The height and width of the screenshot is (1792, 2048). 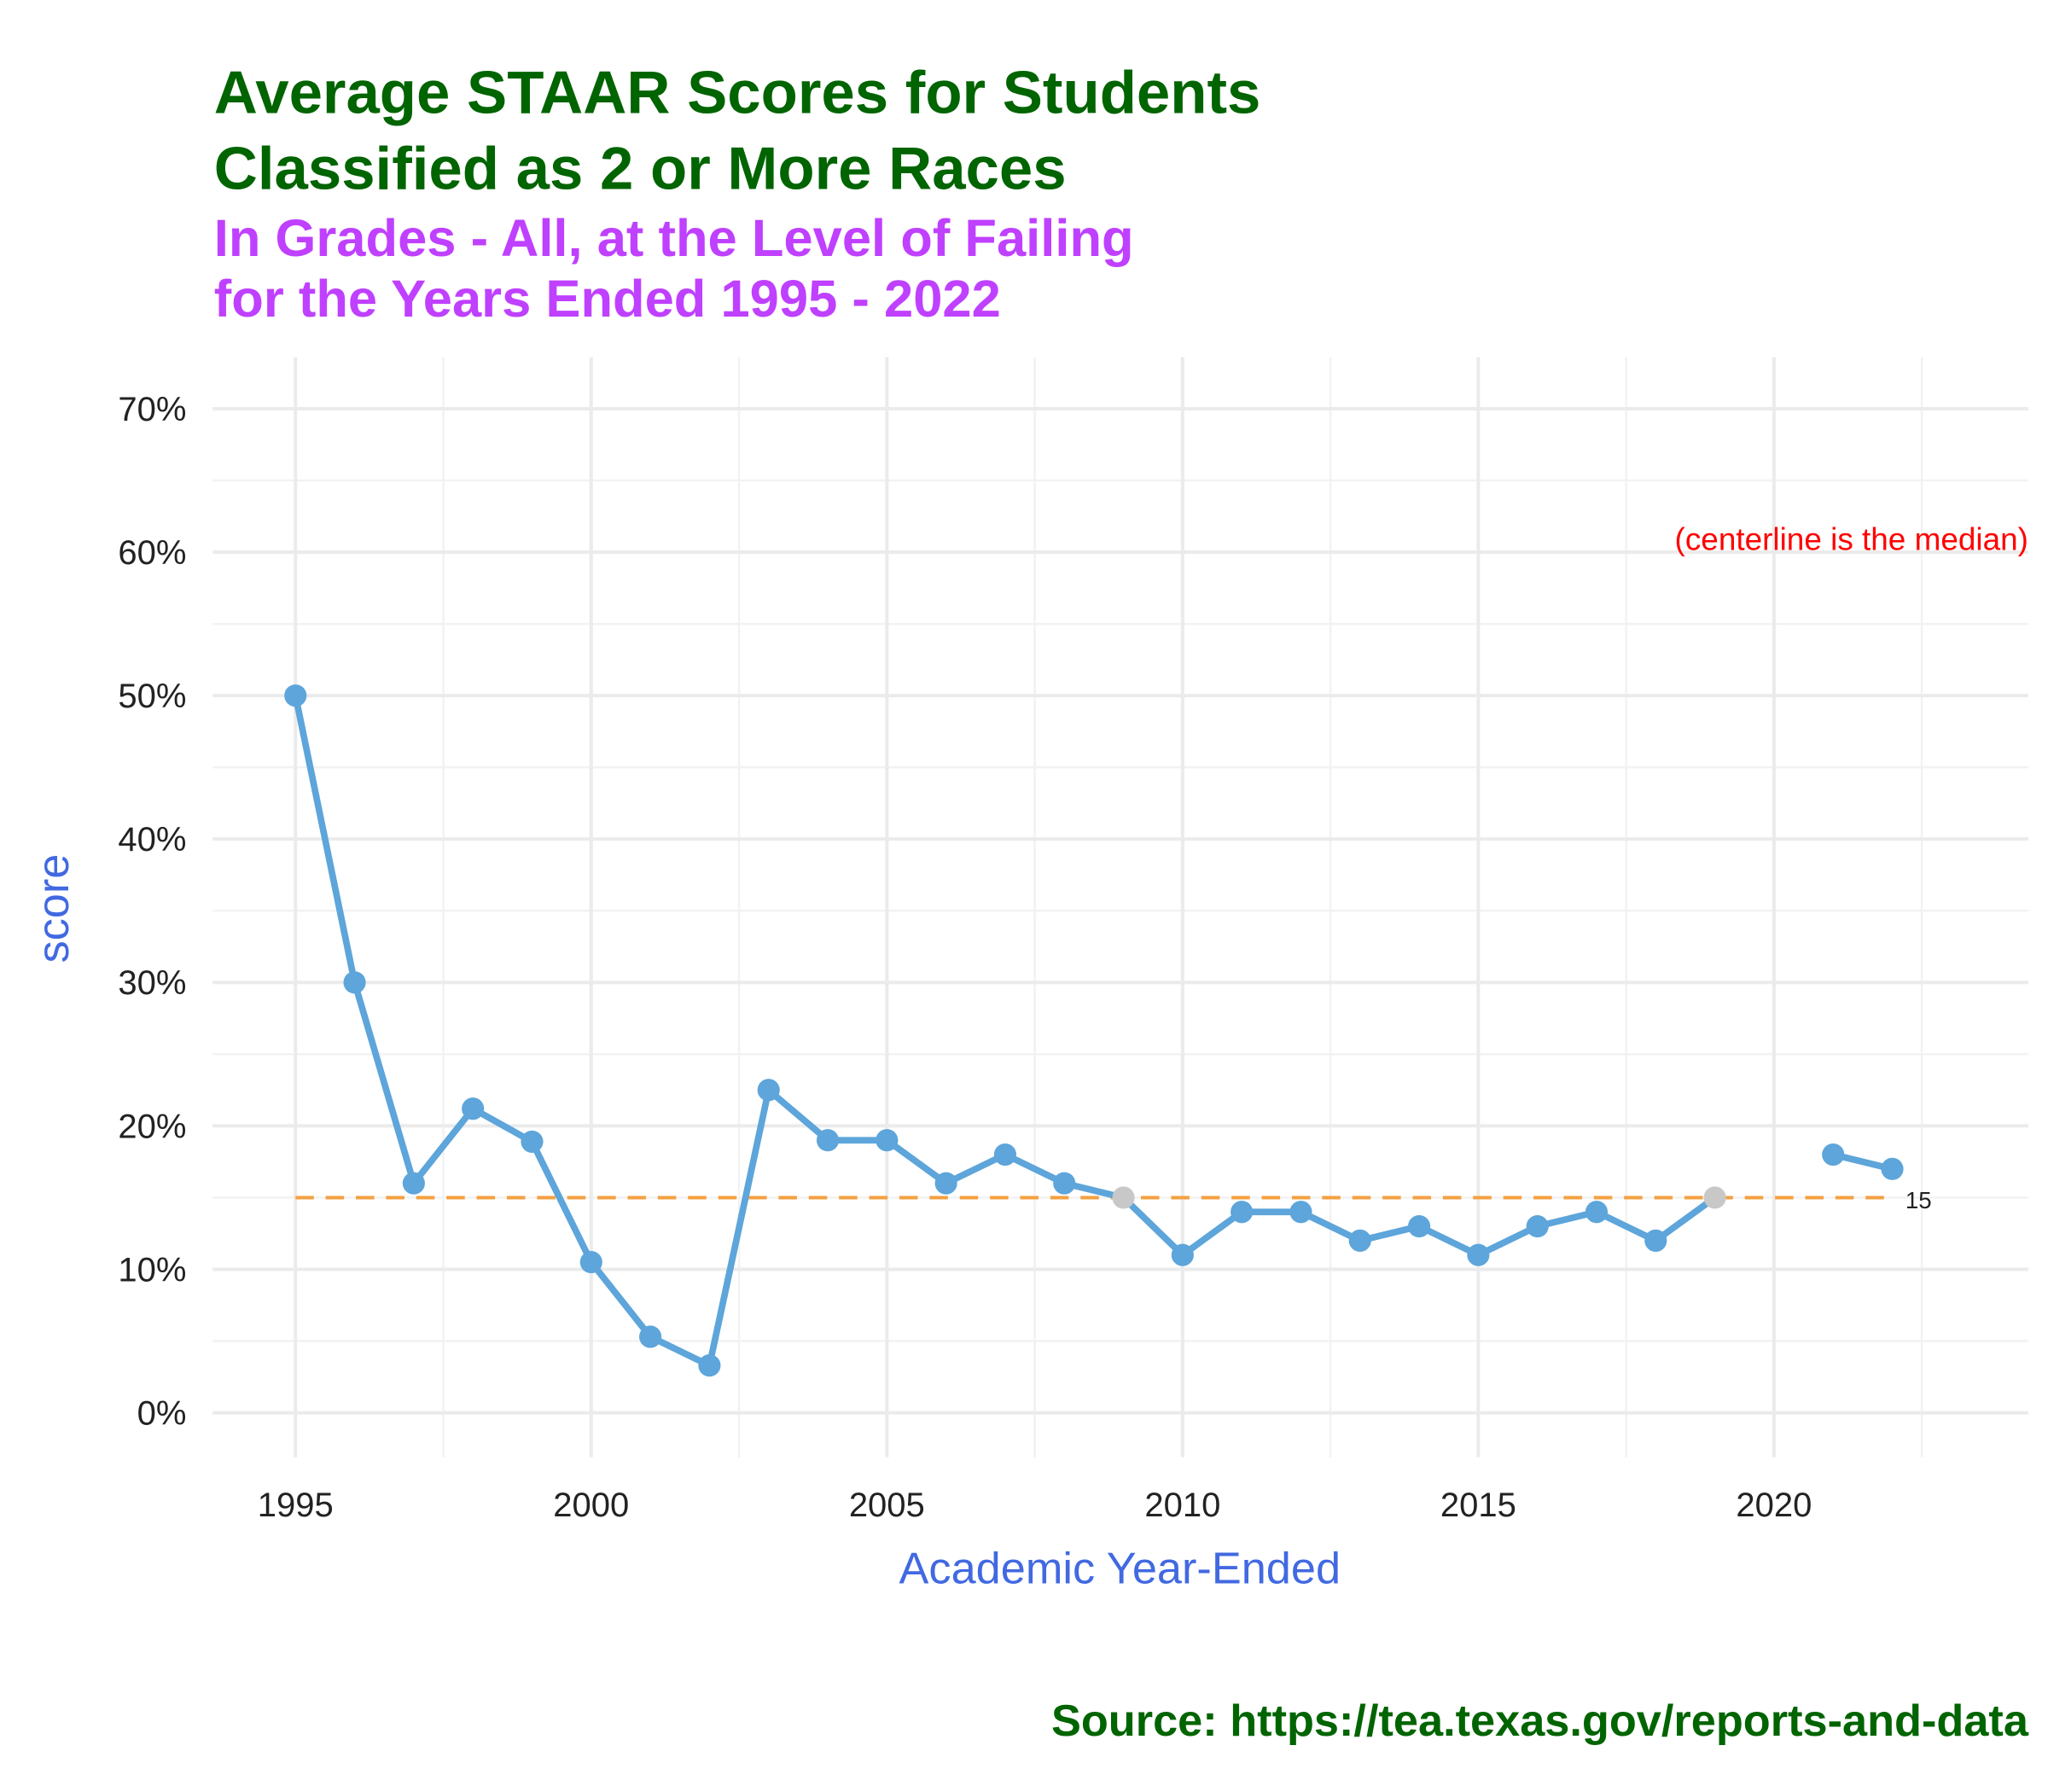 I want to click on y-tick-label: 60%, so click(x=152, y=553).